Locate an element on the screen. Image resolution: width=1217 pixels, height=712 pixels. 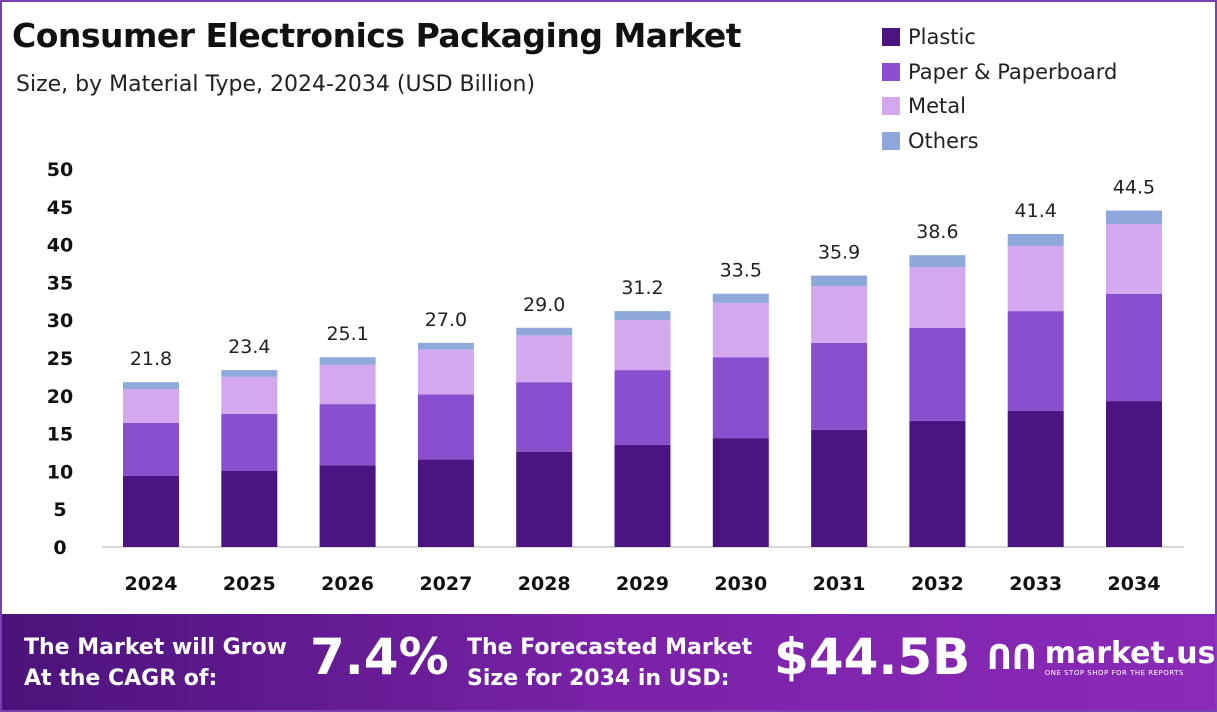
y-tick-label: 30 is located at coordinates (60, 321).